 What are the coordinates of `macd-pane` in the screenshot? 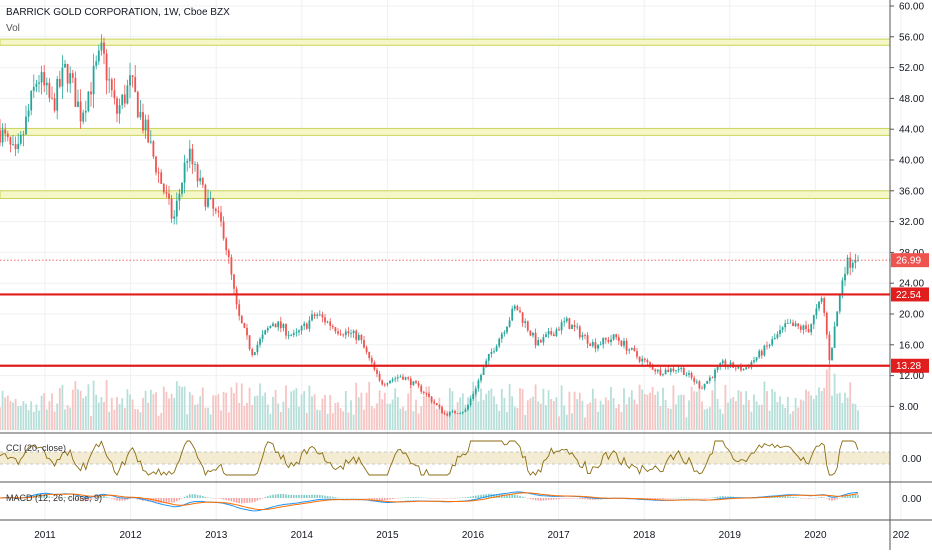 It's located at (429, 501).